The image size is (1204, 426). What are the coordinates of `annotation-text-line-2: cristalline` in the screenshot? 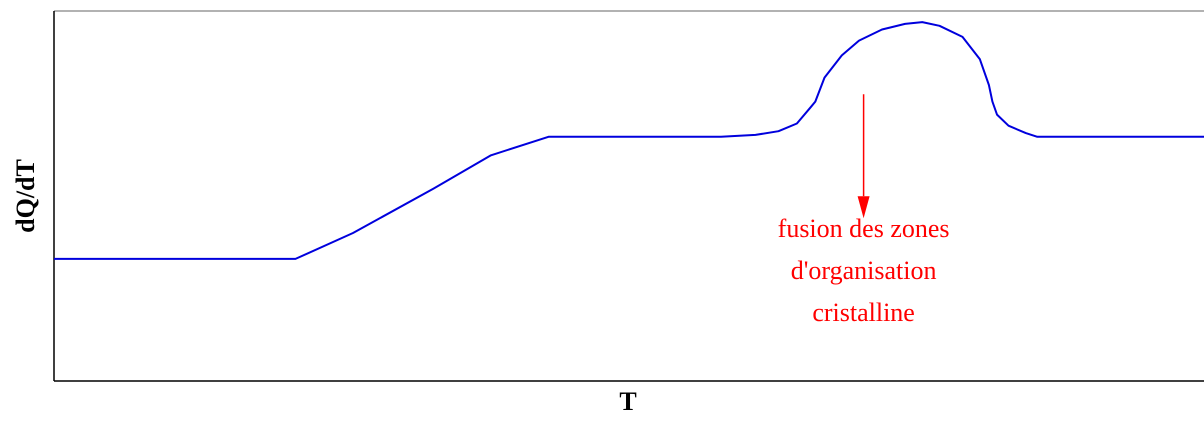 It's located at (863, 312).